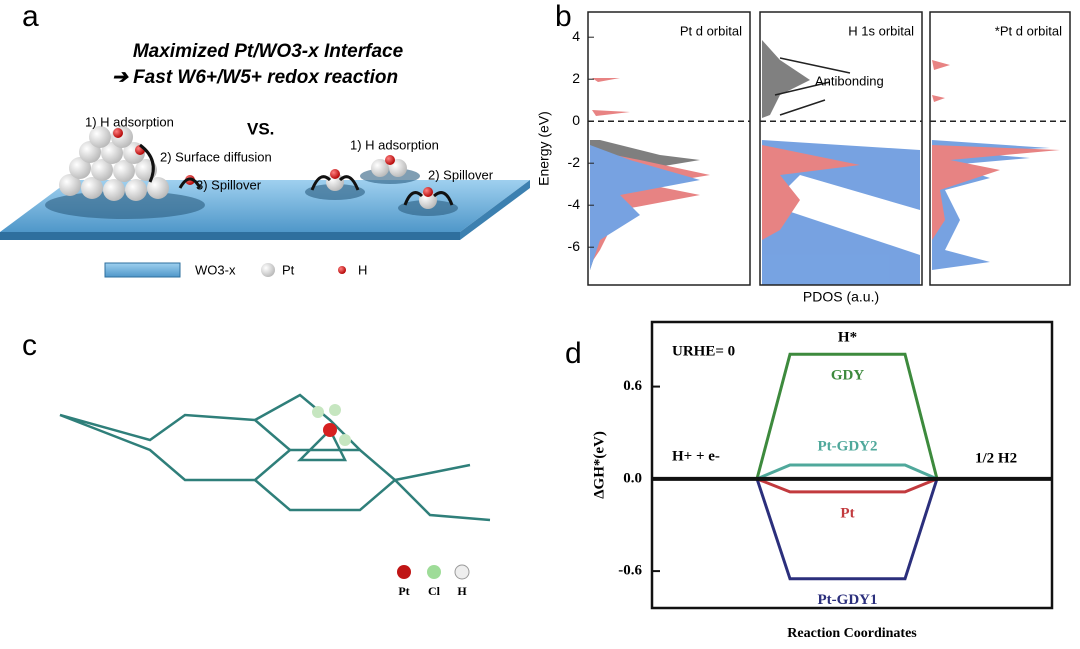 This screenshot has height=649, width=1080. I want to click on y-tick-label: 0.6, so click(632, 386).